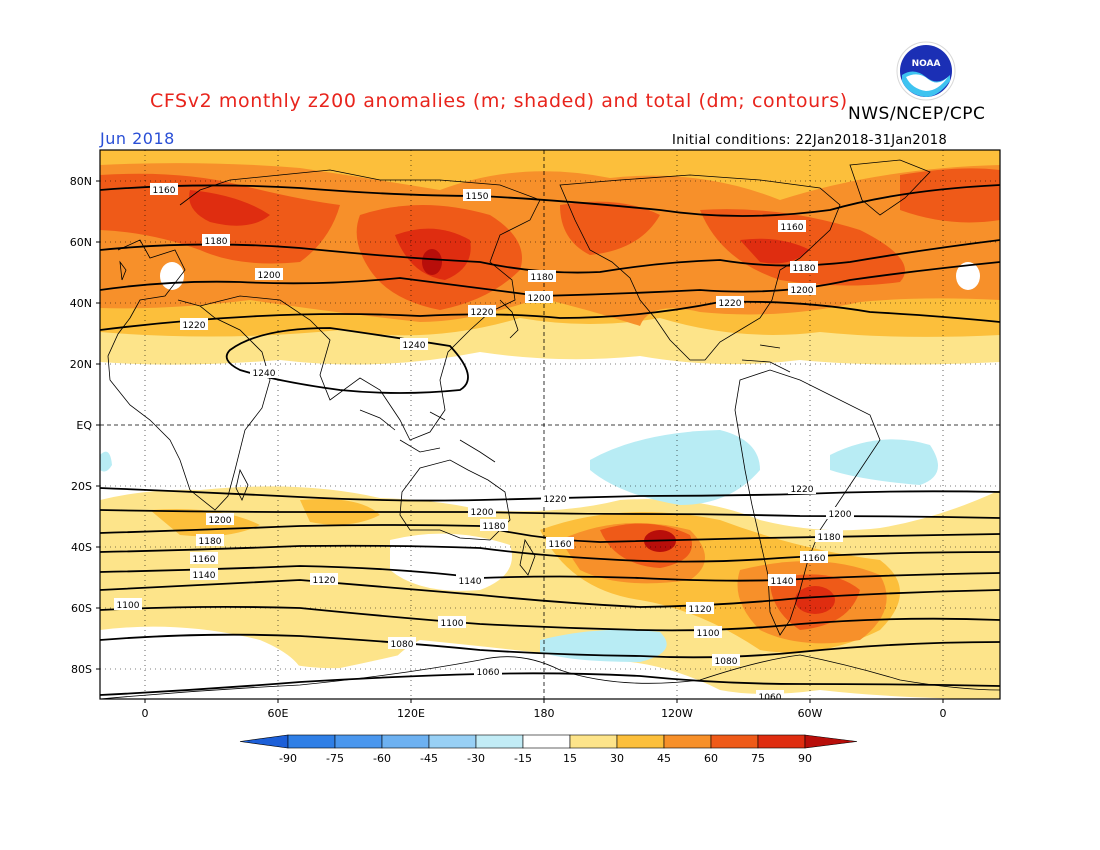 This screenshot has height=850, width=1100. What do you see at coordinates (775, 251) in the screenshot?
I see `shade-nh-90-america` at bounding box center [775, 251].